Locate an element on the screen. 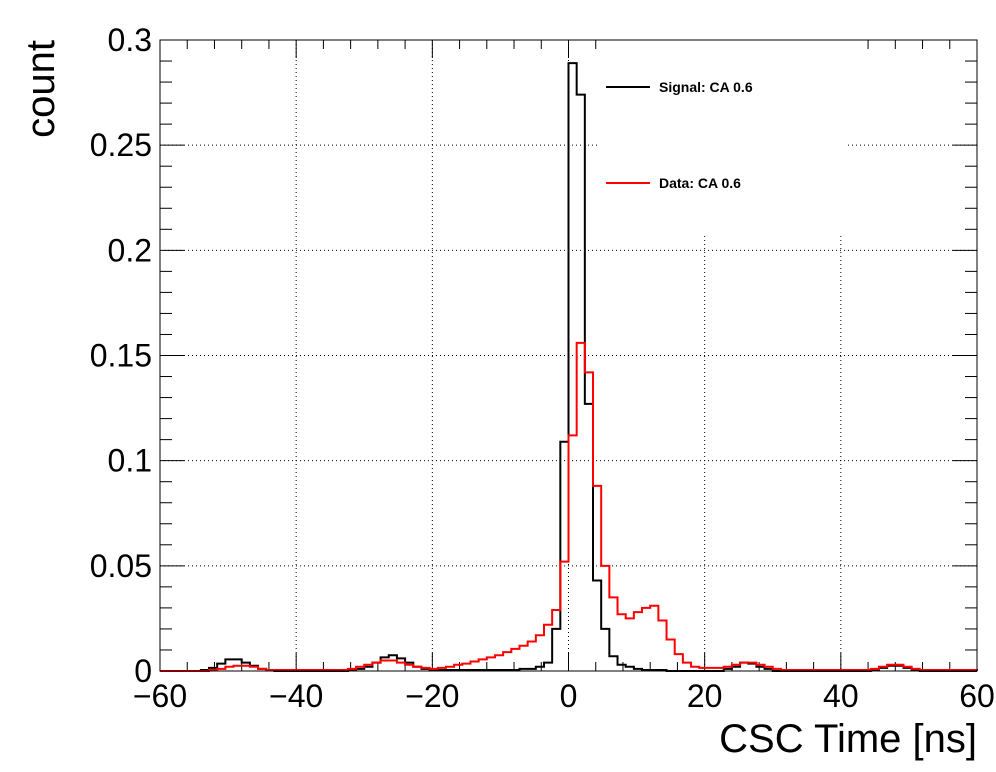 This screenshot has height=772, width=996. legend: Signal: CA 0.6 Data: CA 0.6 is located at coordinates (721, 132).